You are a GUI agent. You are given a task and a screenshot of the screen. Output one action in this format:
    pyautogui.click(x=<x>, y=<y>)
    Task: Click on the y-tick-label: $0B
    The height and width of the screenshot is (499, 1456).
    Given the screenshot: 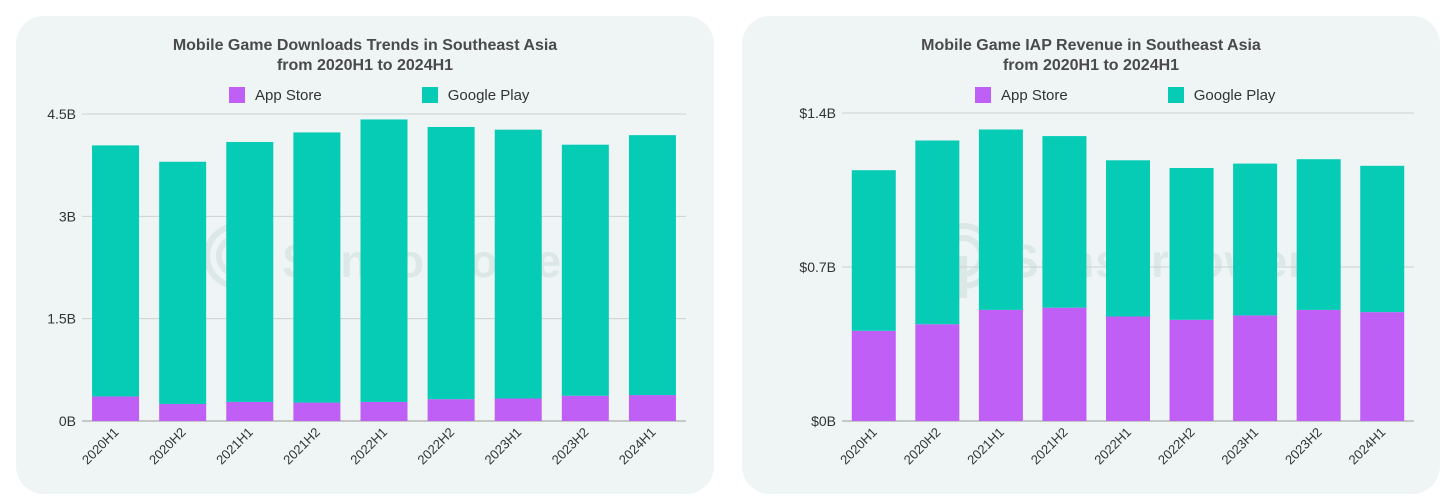 What is the action you would take?
    pyautogui.click(x=823, y=421)
    